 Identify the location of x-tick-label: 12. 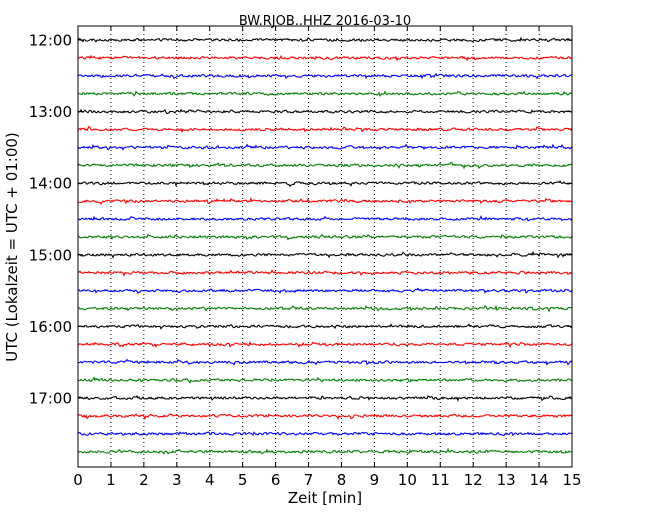
(473, 480).